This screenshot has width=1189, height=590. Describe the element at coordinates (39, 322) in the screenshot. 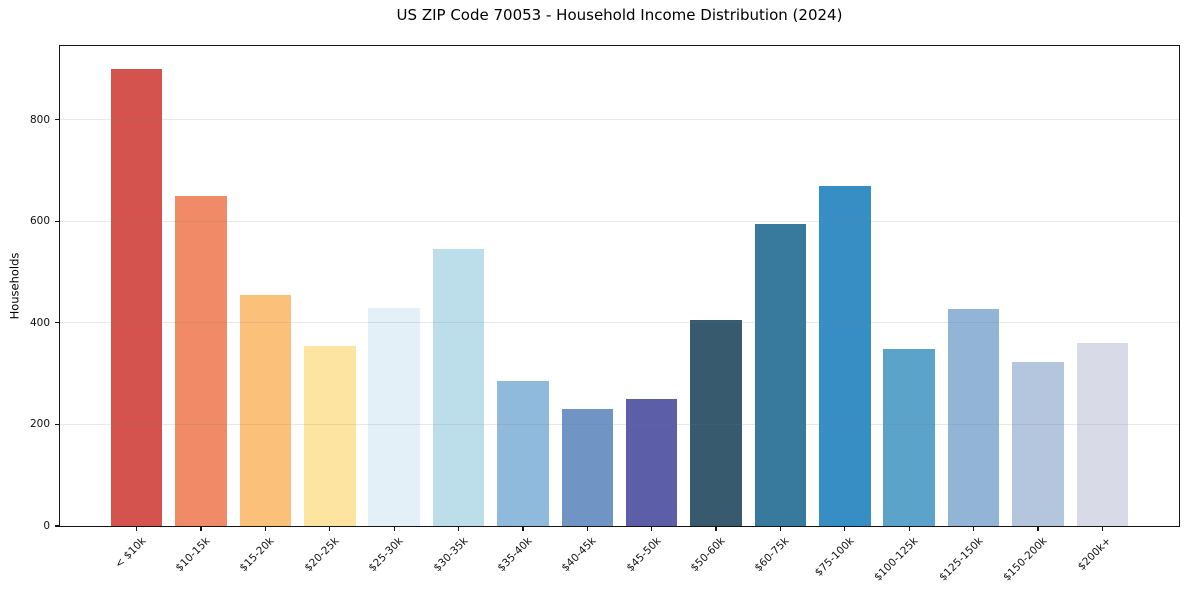

I see `y-tick-label: 400` at that location.